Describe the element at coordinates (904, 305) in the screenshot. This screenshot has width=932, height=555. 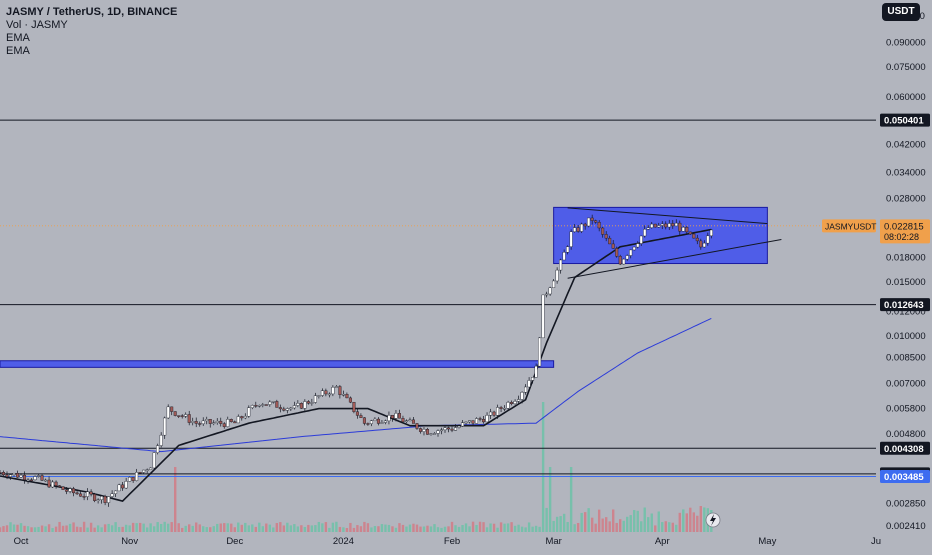
I see `level-badge-label: 0.012643` at that location.